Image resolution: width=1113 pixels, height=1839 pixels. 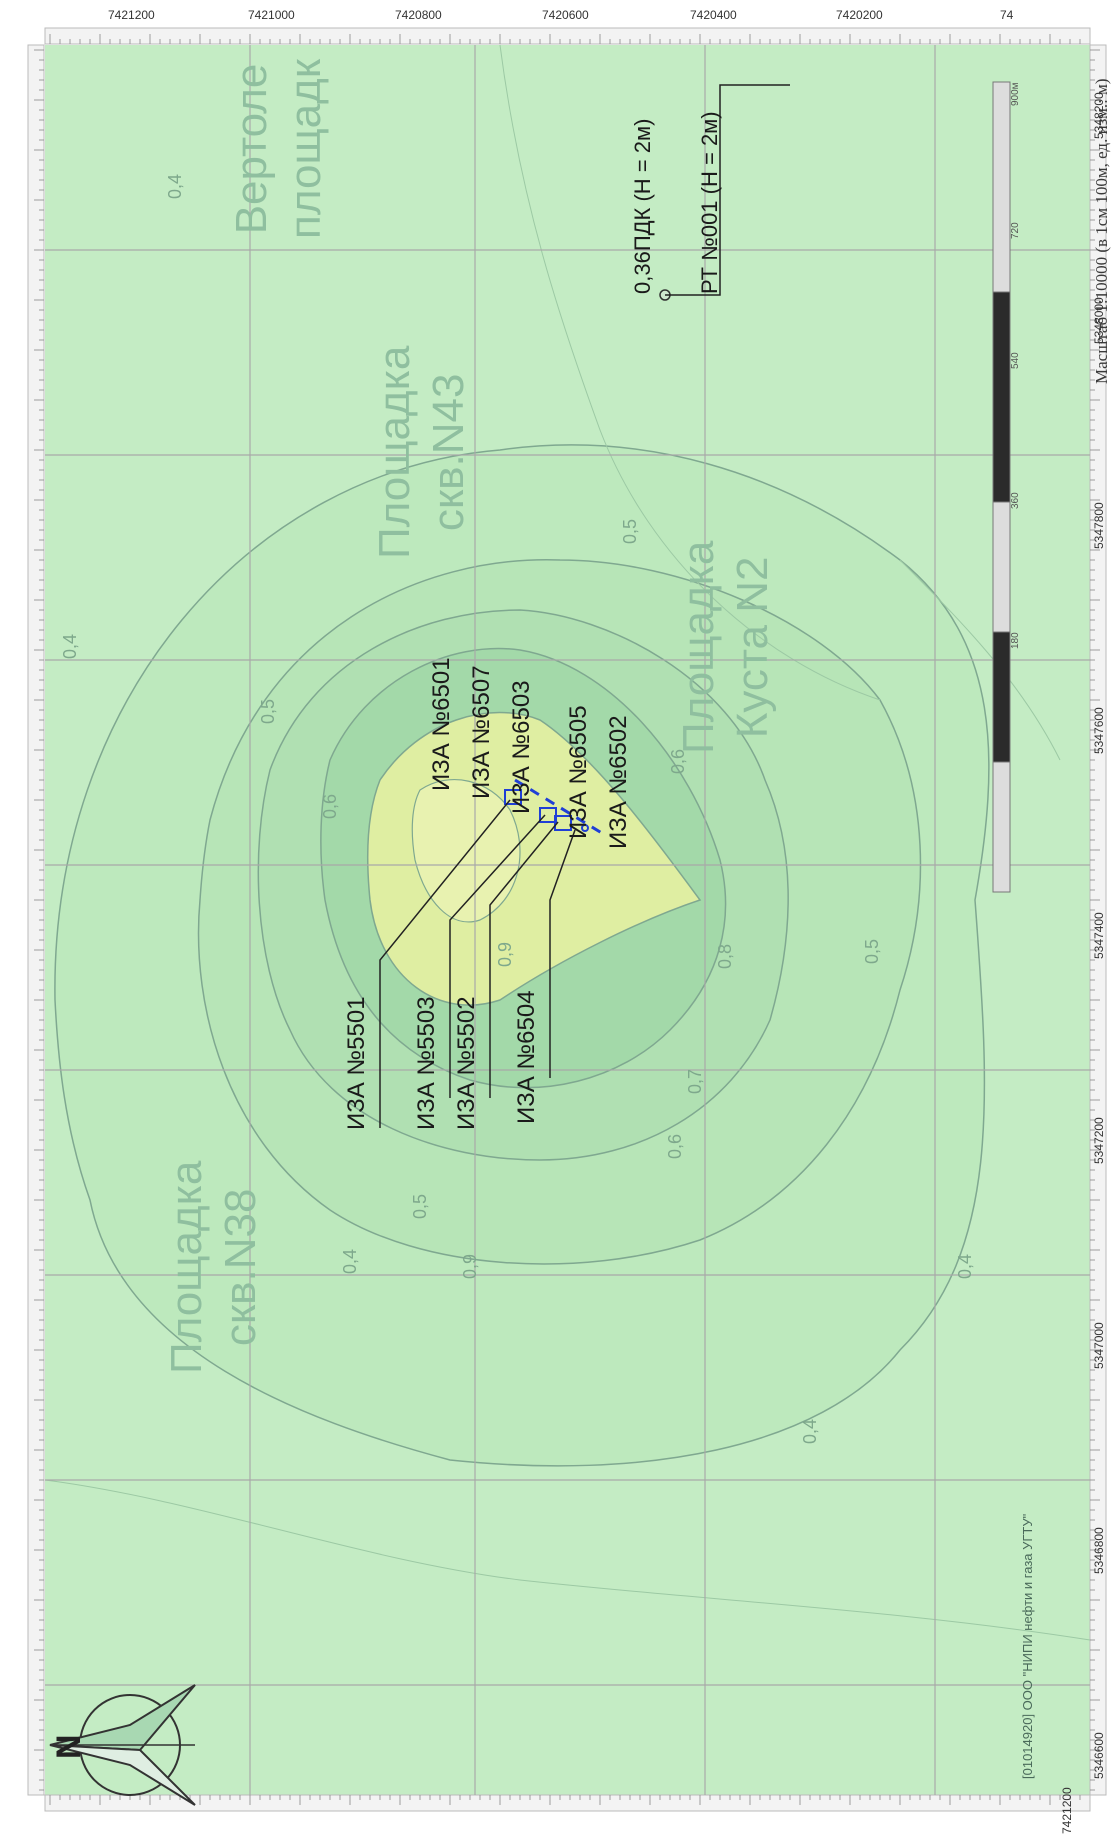 I want to click on north-label: N, so click(x=69, y=1746).